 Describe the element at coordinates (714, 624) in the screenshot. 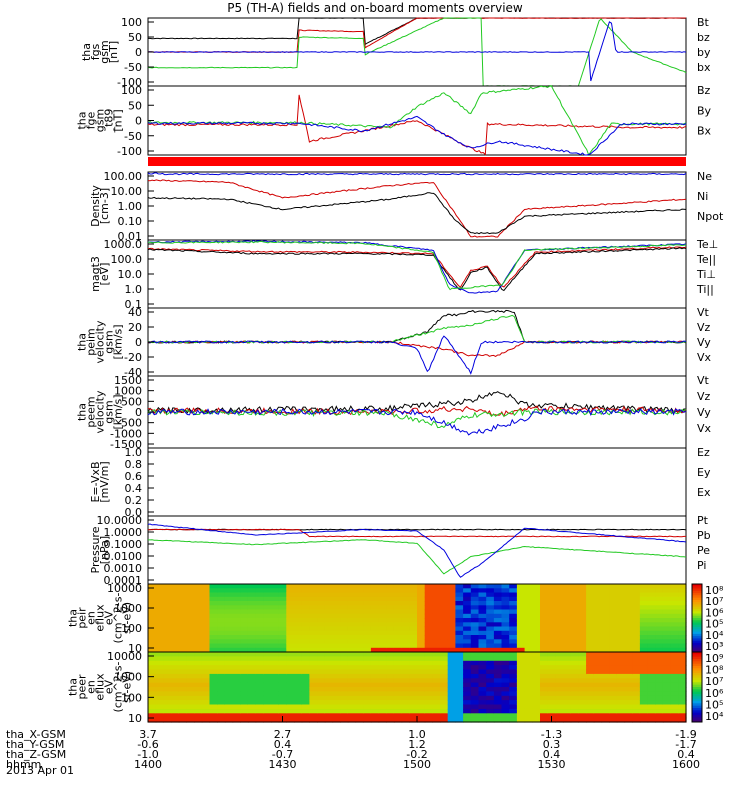

I see `colorbar-tick-peir: 10⁵` at that location.